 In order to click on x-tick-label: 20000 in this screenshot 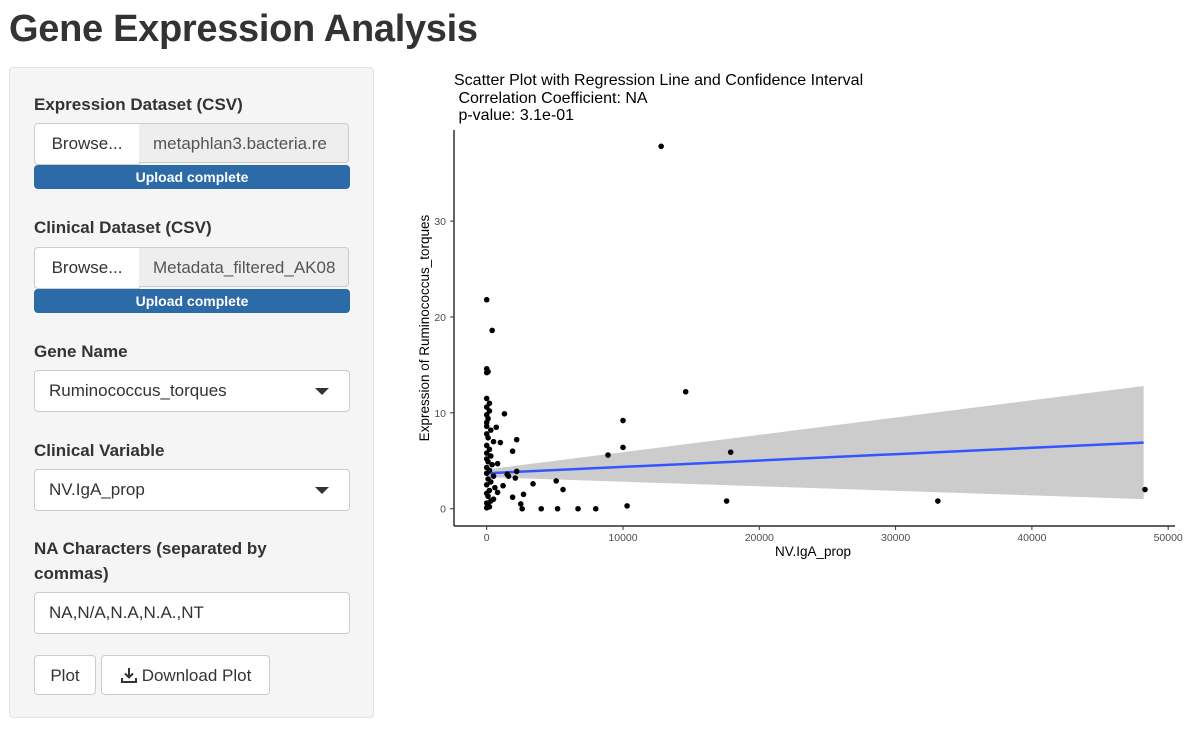, I will do `click(759, 538)`.